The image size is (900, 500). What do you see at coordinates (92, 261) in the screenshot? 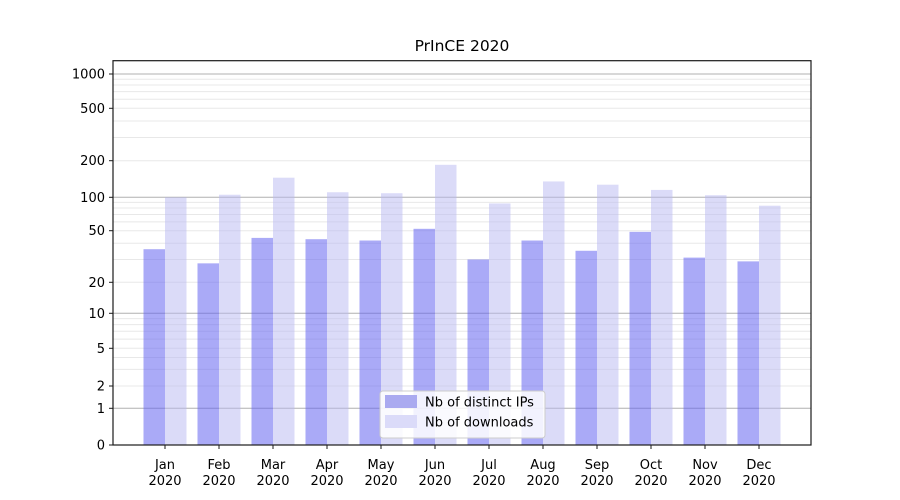
I see `y-axis-ticks: 0 1 2 5 10 20 50 100 200 500 1000` at bounding box center [92, 261].